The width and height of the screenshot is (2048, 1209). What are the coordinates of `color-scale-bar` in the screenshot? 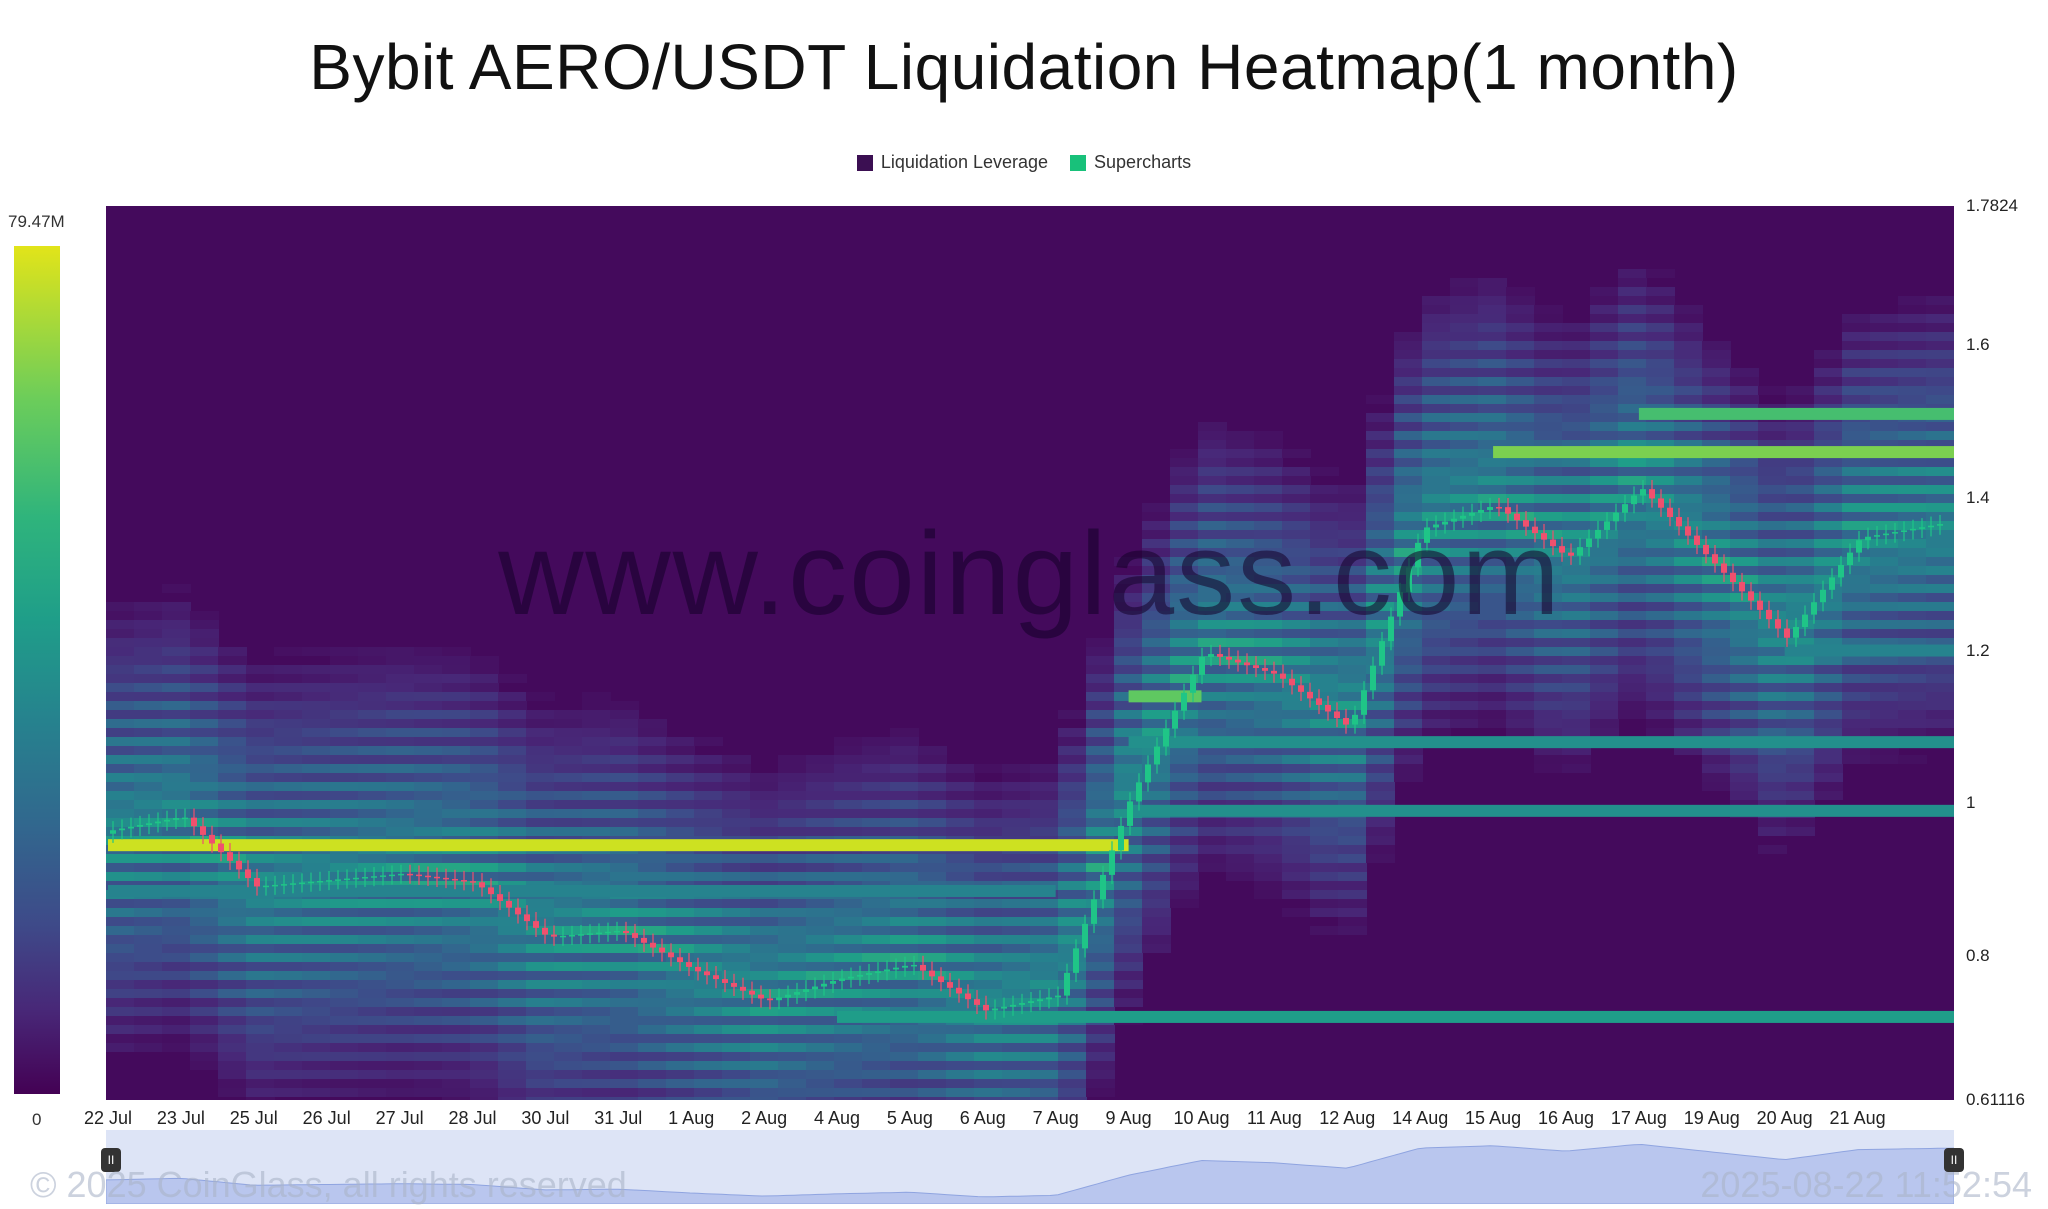 It's located at (37, 670).